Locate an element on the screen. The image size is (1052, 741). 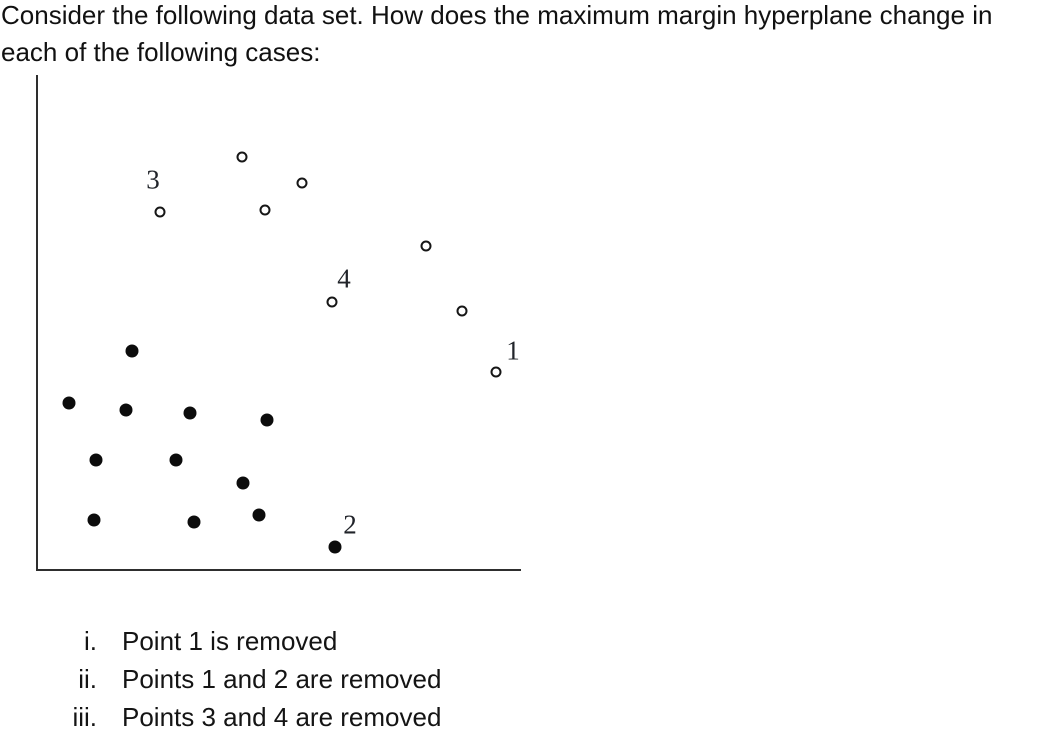
point-label-3: 3 is located at coordinates (153, 179).